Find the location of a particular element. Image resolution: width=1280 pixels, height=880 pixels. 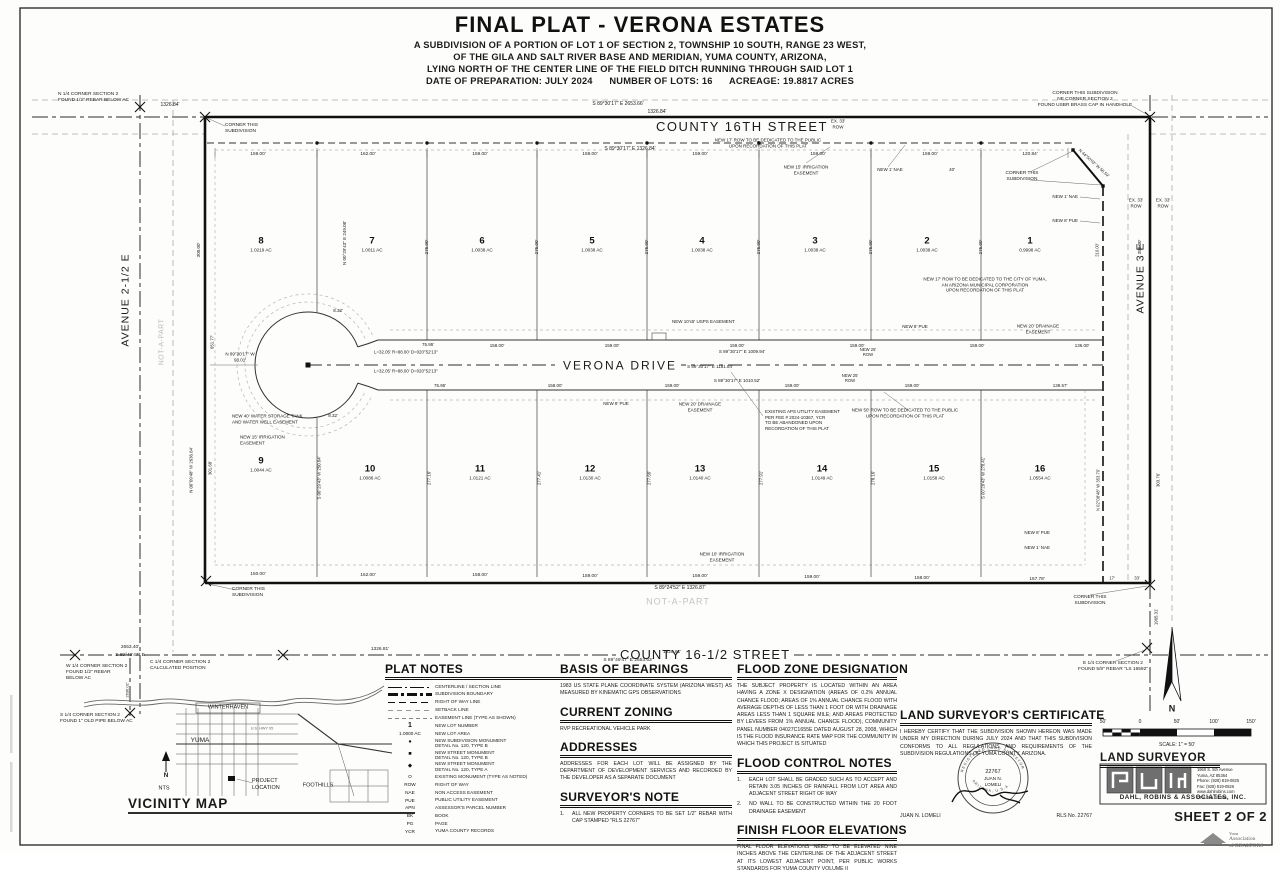

legend-symbol: ◆ is located at coordinates (410, 766).